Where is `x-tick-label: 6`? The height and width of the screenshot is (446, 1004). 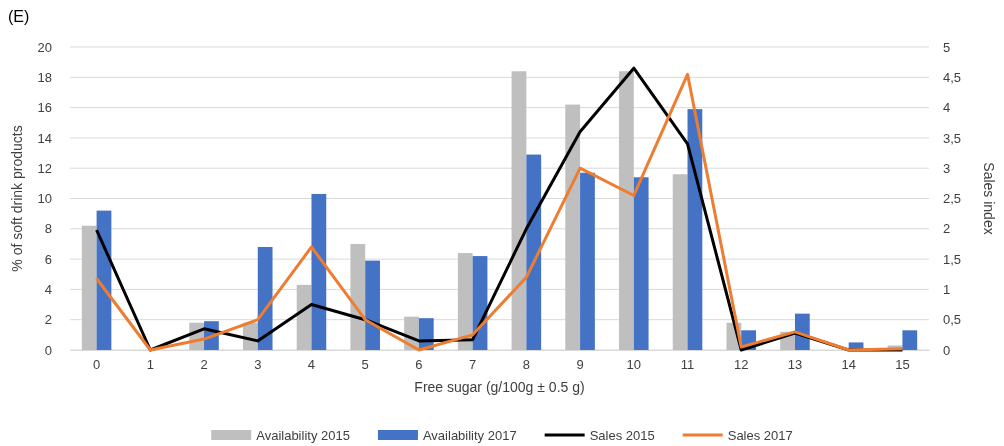
x-tick-label: 6 is located at coordinates (419, 365).